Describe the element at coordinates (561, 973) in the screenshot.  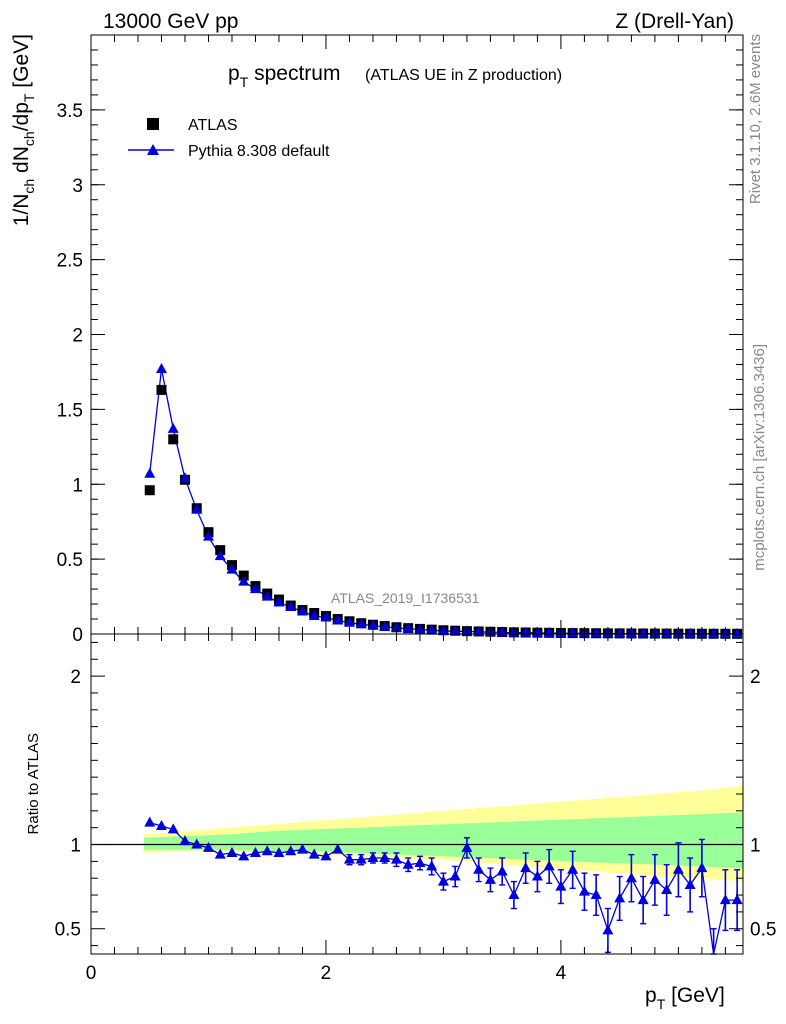
I see `x-tick-label: 4` at that location.